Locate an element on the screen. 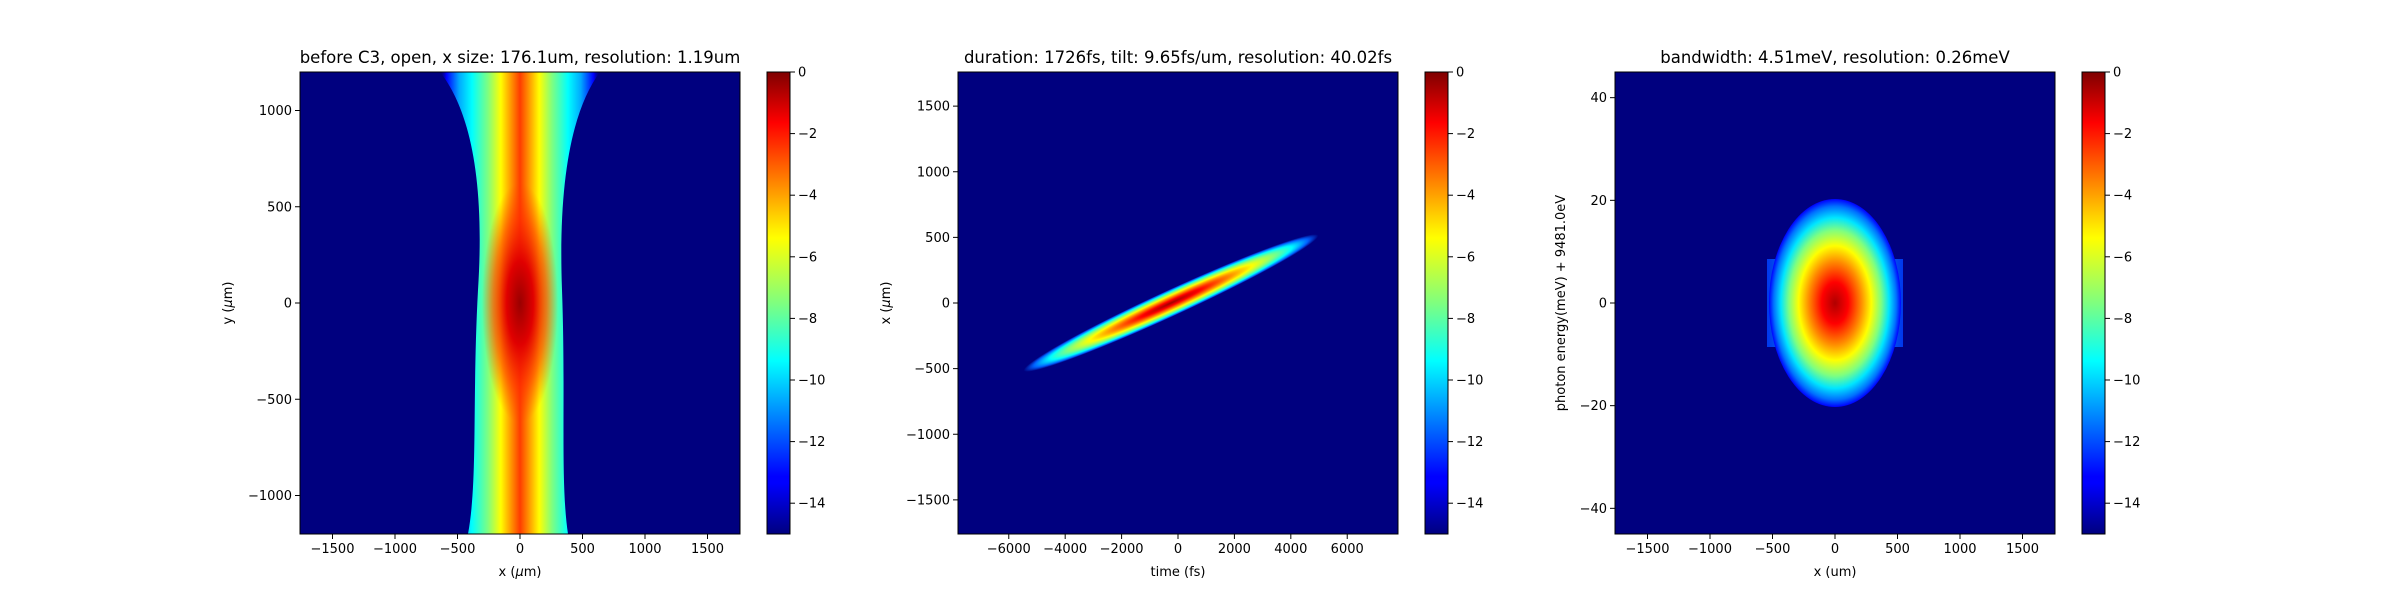  x-axis-1: −1500 −1000 −500 0 500 1000 1500 is located at coordinates (517, 545).